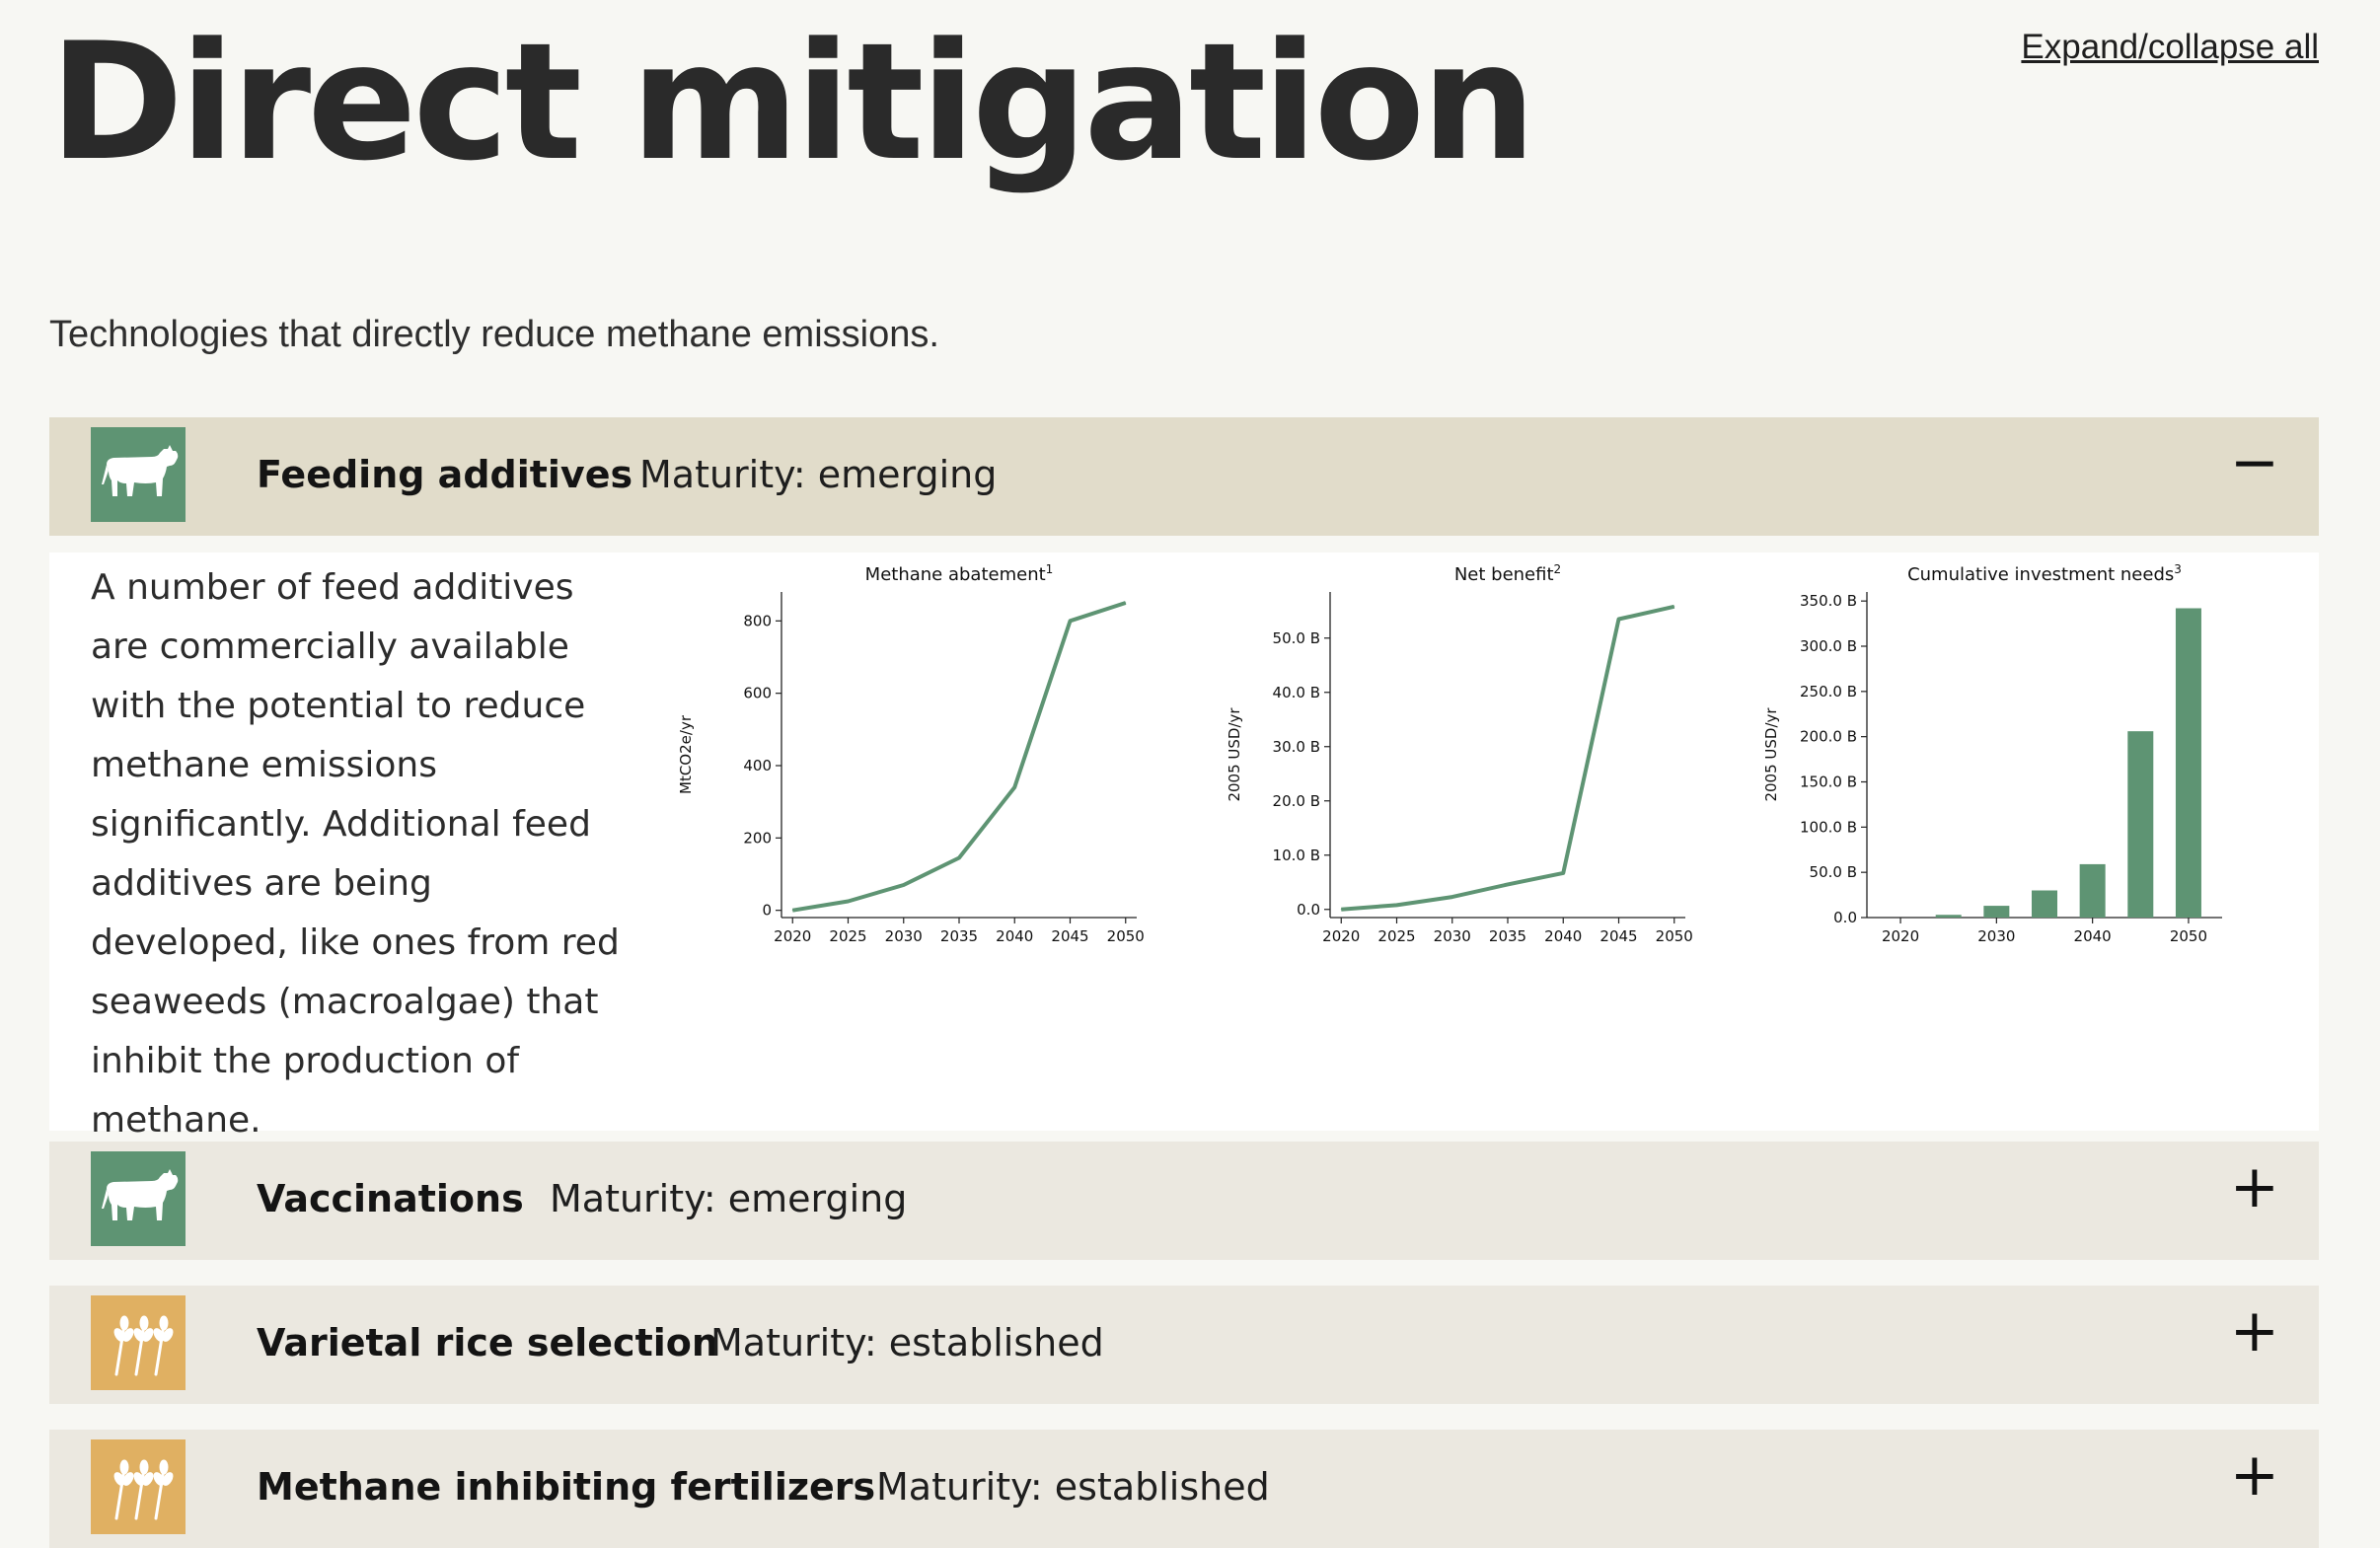 This screenshot has height=1548, width=2380. I want to click on y-tick-label: 800, so click(757, 620).